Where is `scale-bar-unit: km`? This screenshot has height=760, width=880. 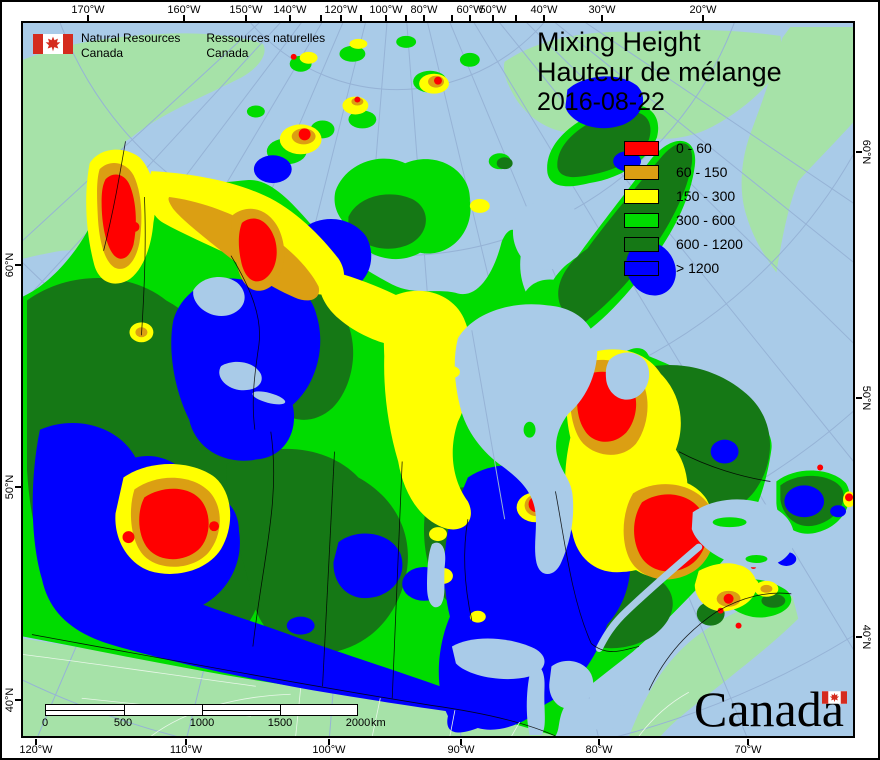
scale-bar-unit: km is located at coordinates (378, 723).